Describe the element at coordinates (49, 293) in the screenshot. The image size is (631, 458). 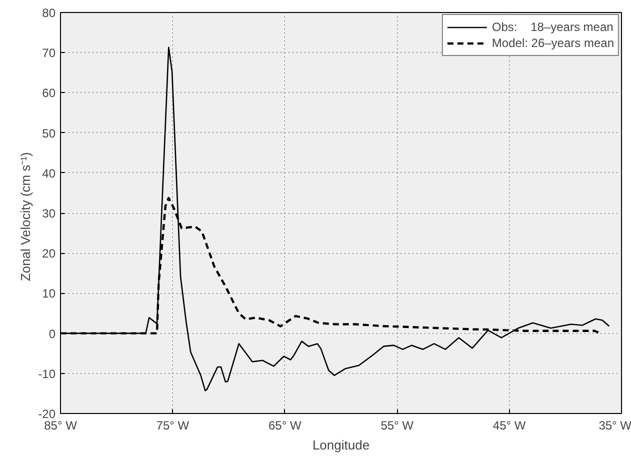
I see `y-tick-label: 10` at that location.